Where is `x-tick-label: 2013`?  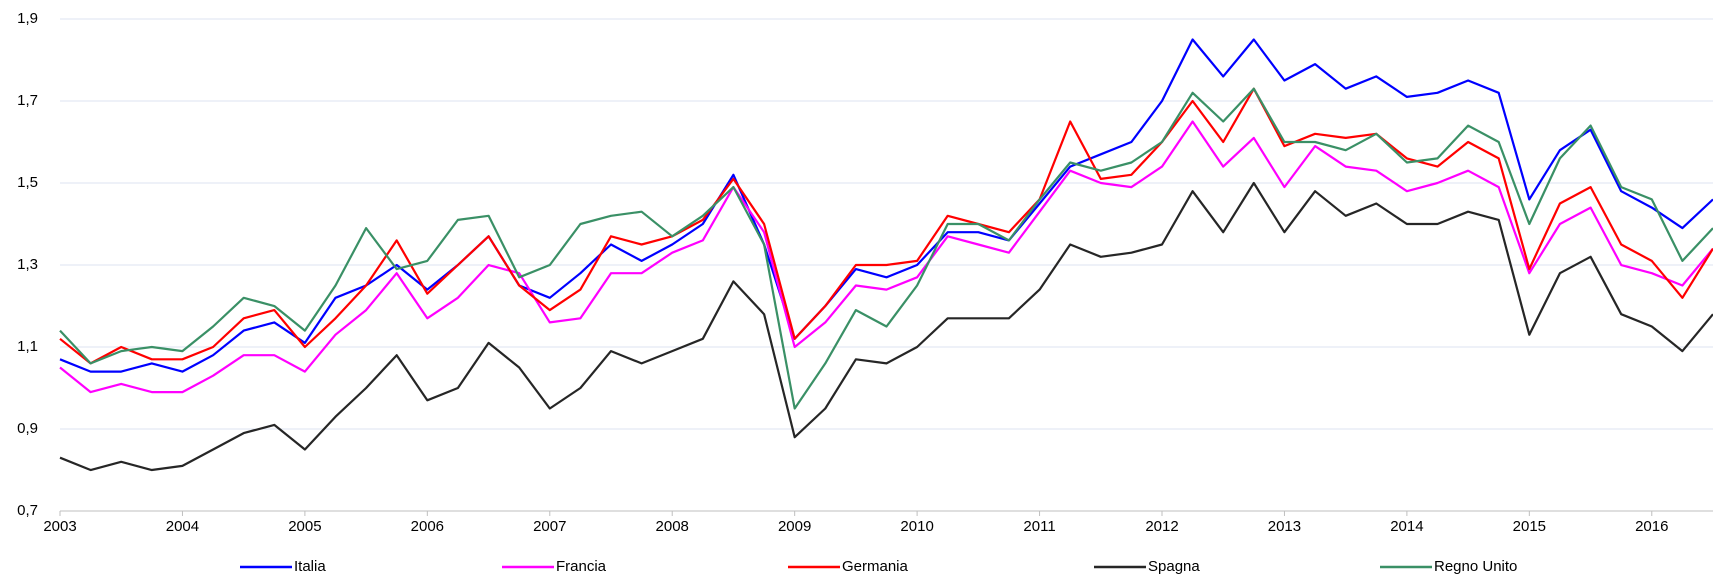
x-tick-label: 2013 is located at coordinates (1284, 526).